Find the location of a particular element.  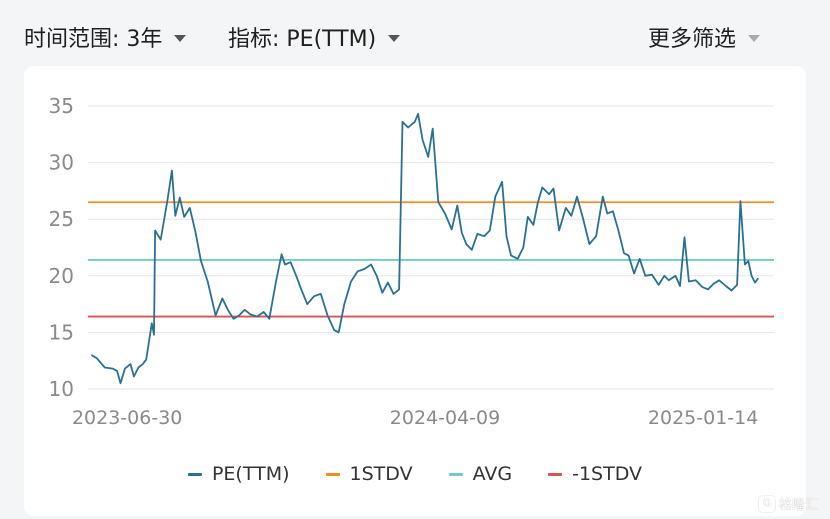

watermark-text: 格隆汇 is located at coordinates (798, 505).